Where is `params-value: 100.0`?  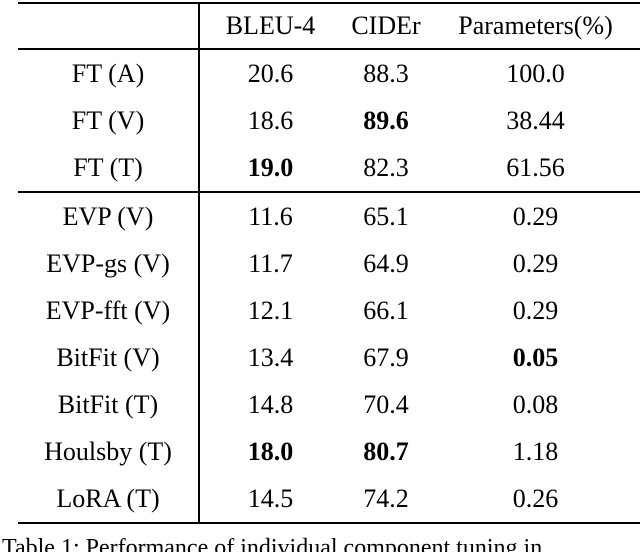 params-value: 100.0 is located at coordinates (535, 73).